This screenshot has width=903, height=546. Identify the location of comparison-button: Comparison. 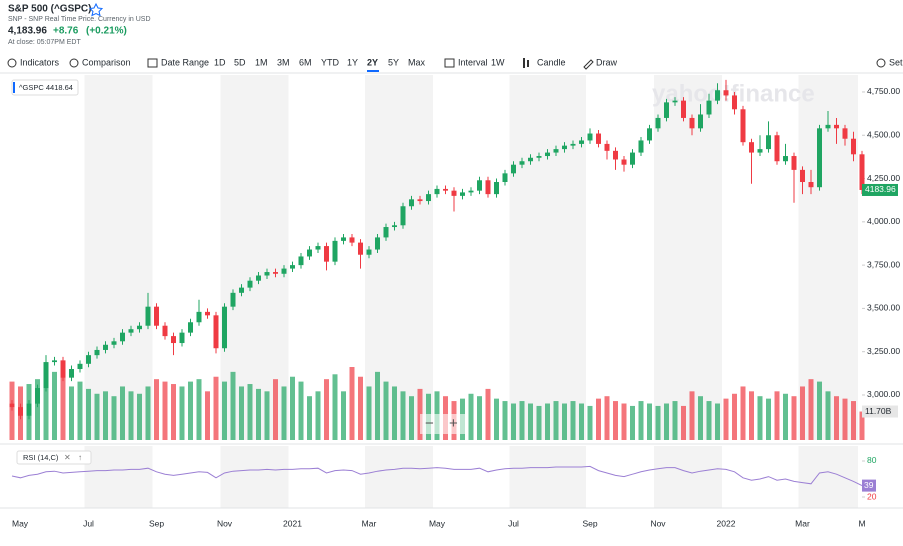
(106, 62).